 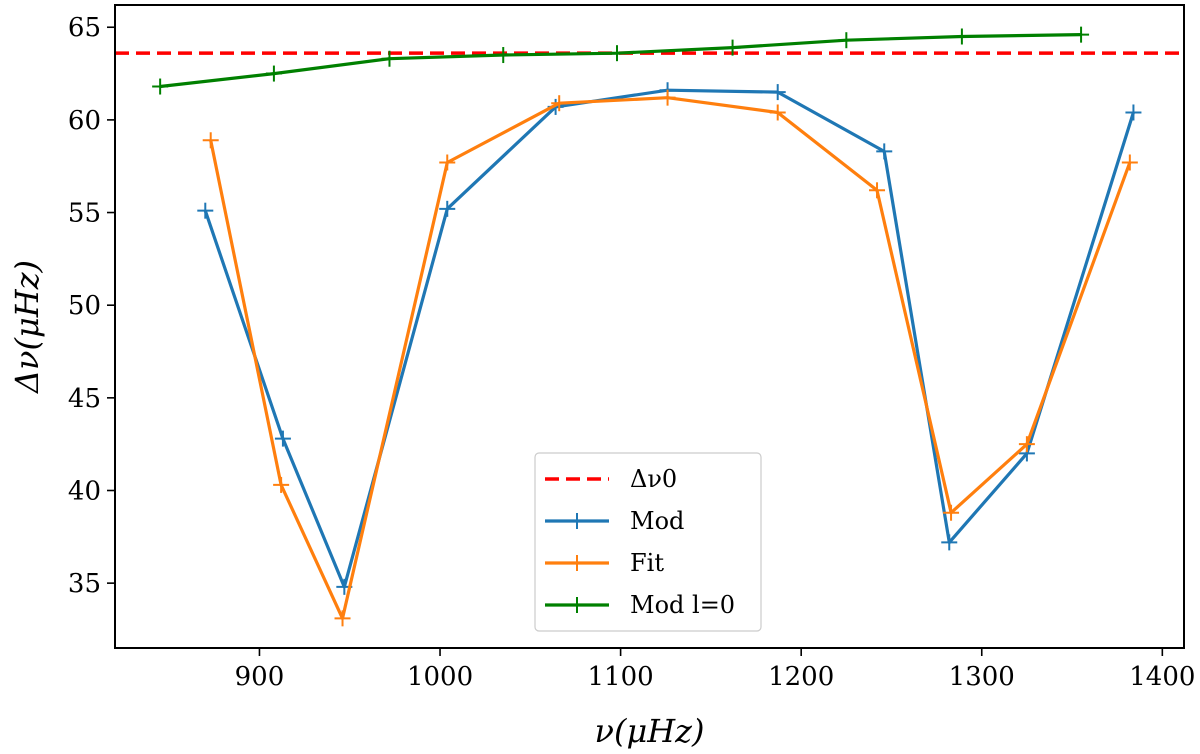 What do you see at coordinates (682, 605) in the screenshot?
I see `legend-label: Mod l=0` at bounding box center [682, 605].